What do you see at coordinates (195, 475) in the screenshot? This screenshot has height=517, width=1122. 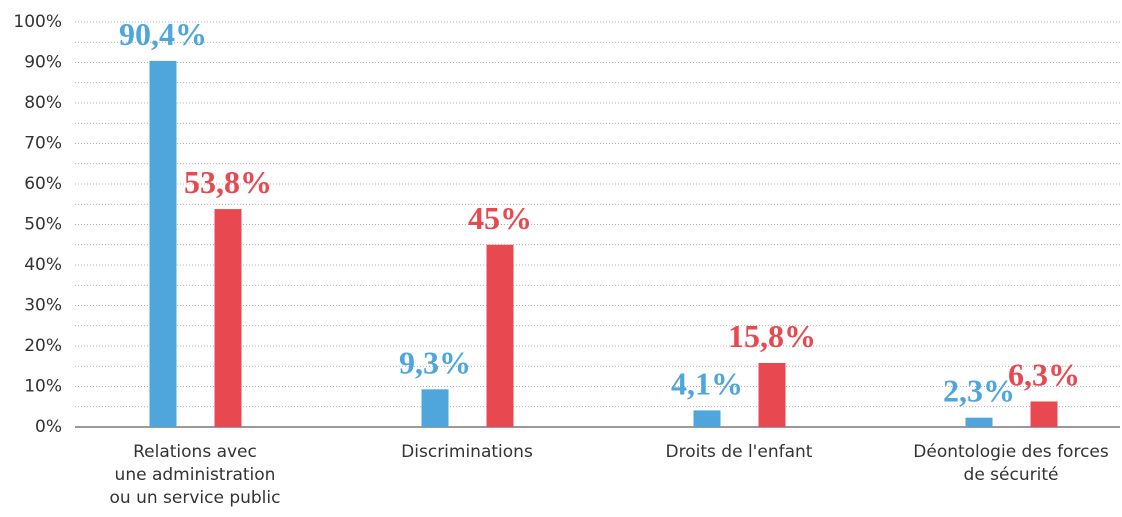 I see `x-tick-label: une administration` at bounding box center [195, 475].